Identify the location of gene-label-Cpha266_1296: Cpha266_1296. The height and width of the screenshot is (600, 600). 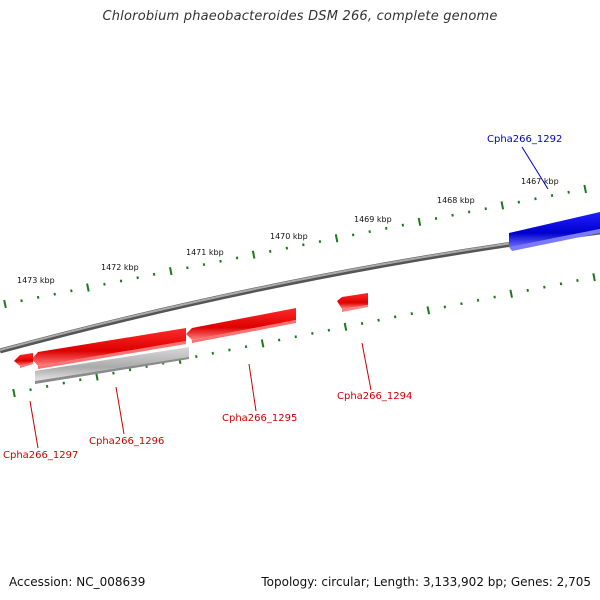
(126, 441).